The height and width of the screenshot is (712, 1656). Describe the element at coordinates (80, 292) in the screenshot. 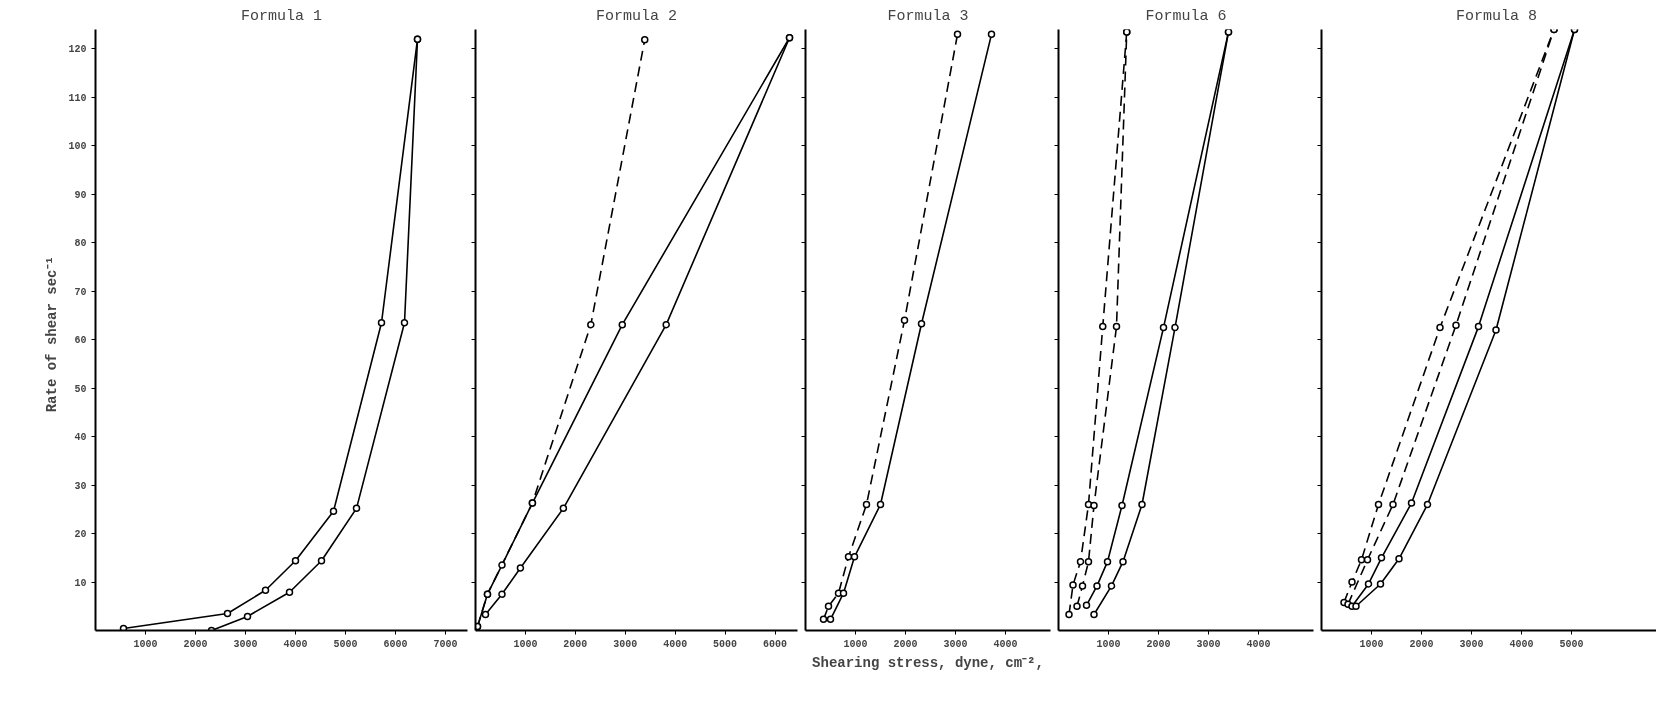

I see `y-tick-label: 70` at that location.